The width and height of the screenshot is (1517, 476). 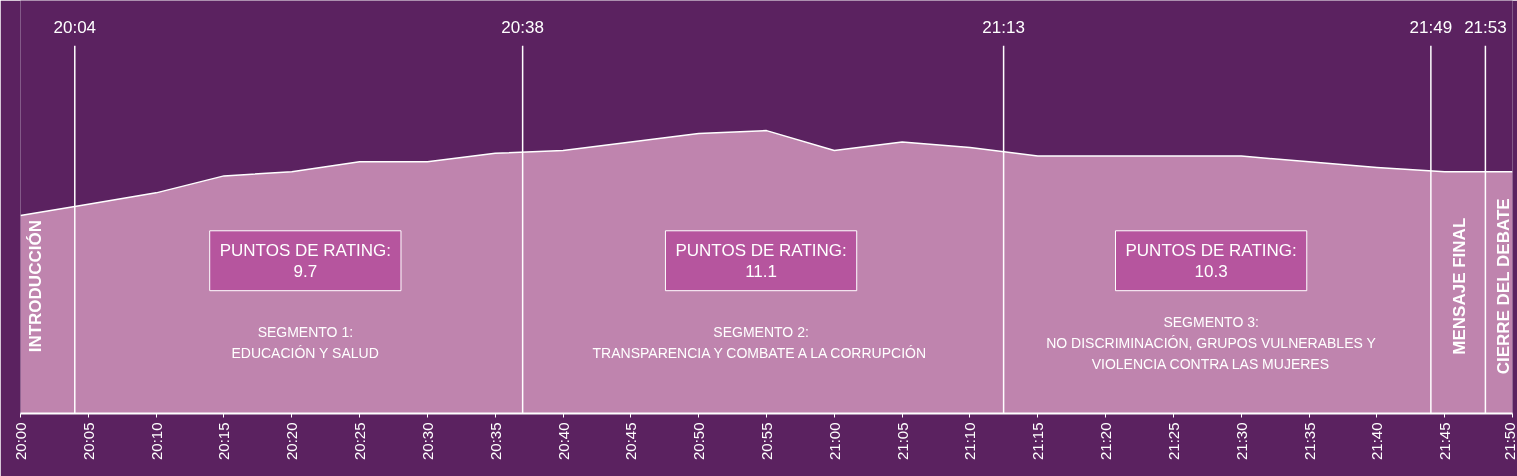 What do you see at coordinates (761, 260) in the screenshot?
I see `annotation: PUNTOS DE RATING: 11.1` at bounding box center [761, 260].